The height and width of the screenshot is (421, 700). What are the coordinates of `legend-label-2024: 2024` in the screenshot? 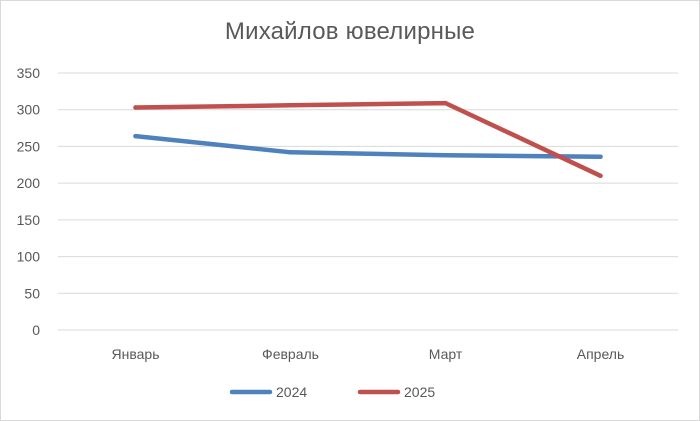 It's located at (291, 392).